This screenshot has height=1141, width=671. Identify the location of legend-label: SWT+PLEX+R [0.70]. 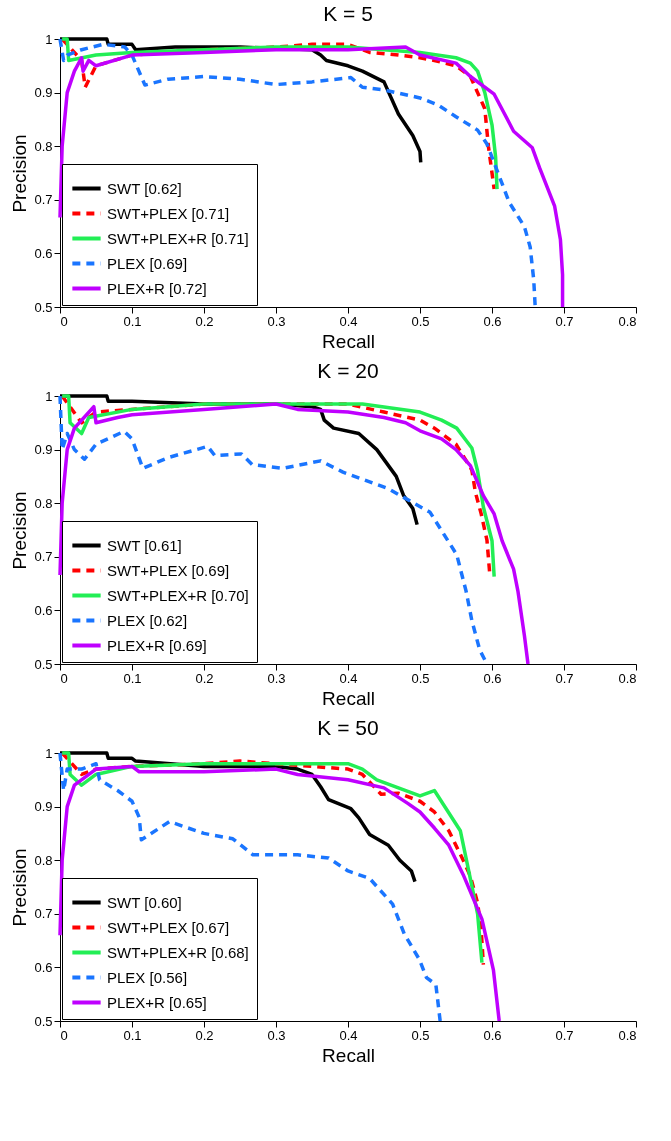
(178, 595).